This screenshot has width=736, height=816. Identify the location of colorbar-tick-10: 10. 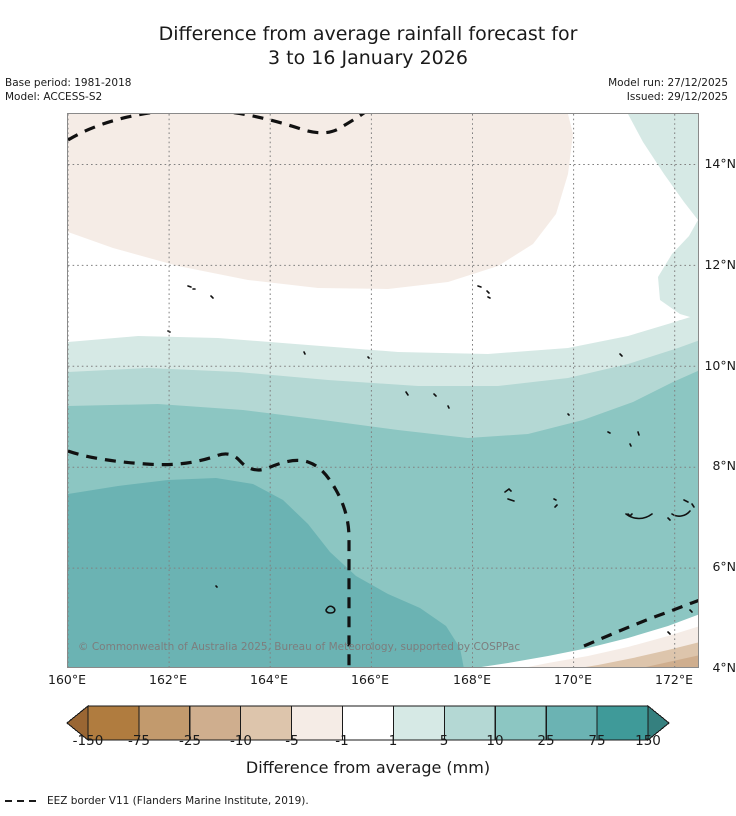
(495, 741).